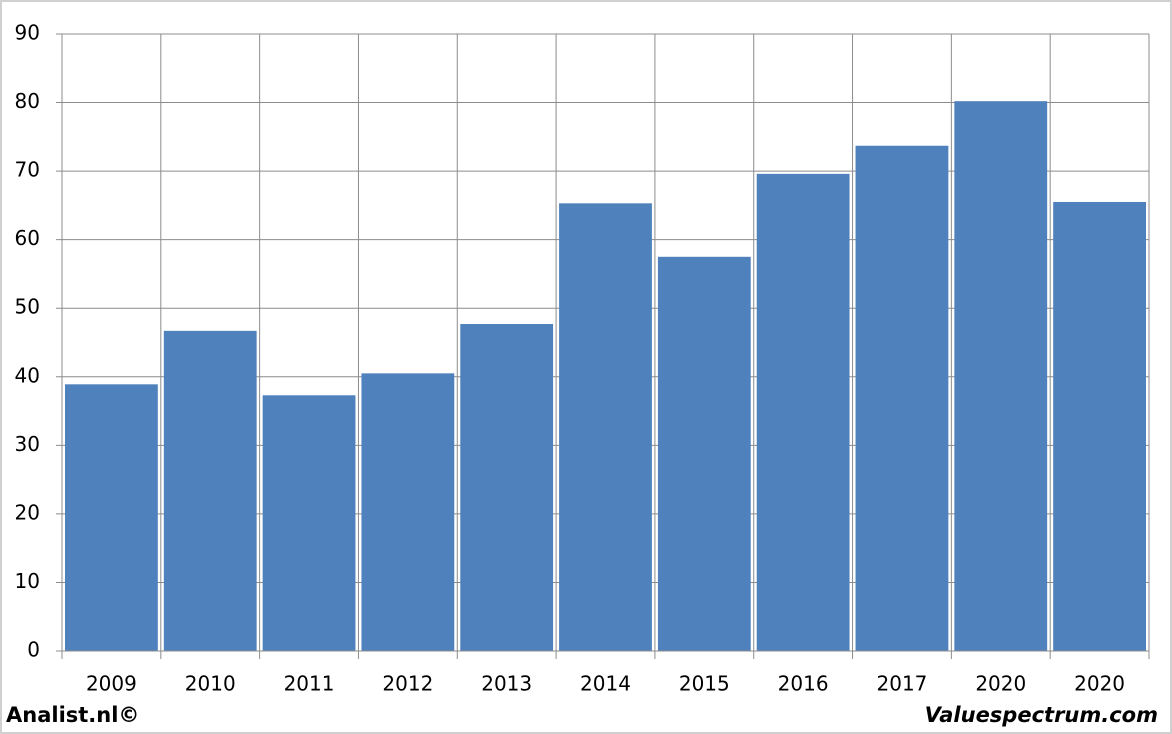 This screenshot has height=734, width=1172. I want to click on source-left: Analist.nl©, so click(72, 715).